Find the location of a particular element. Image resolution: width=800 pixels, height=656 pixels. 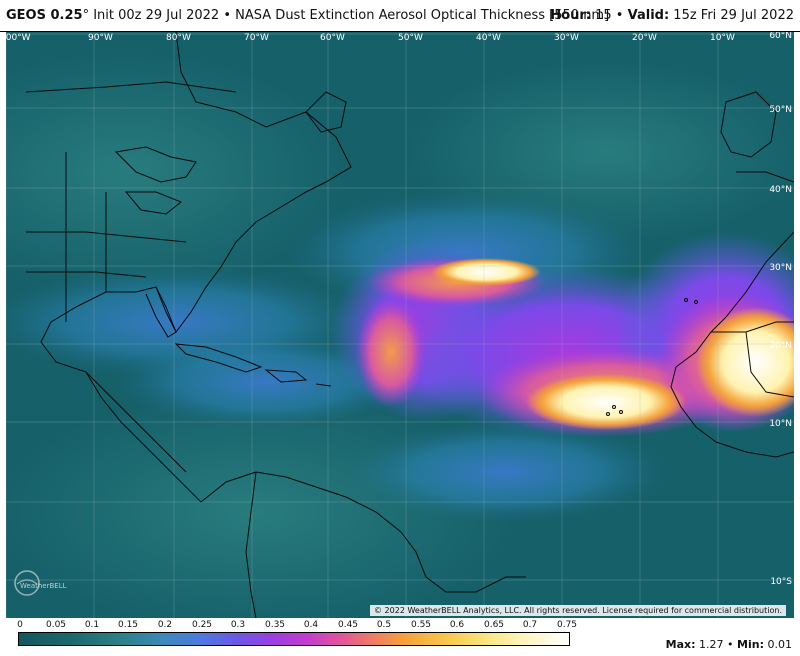

legend-tick: 0.45 is located at coordinates (348, 625).